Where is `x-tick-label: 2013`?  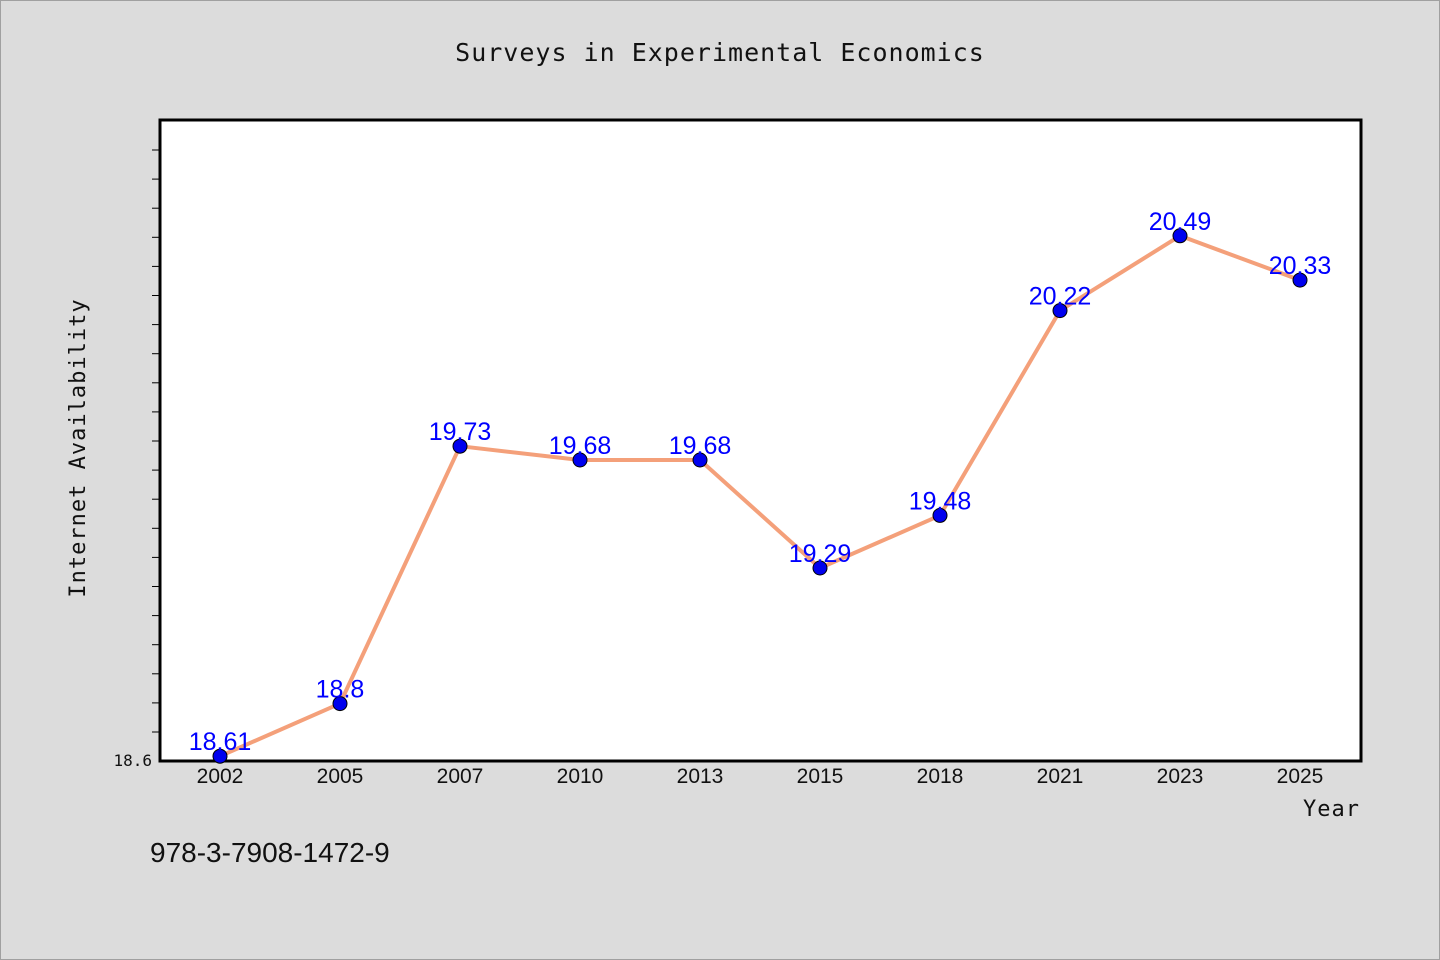
x-tick-label: 2013 is located at coordinates (700, 776).